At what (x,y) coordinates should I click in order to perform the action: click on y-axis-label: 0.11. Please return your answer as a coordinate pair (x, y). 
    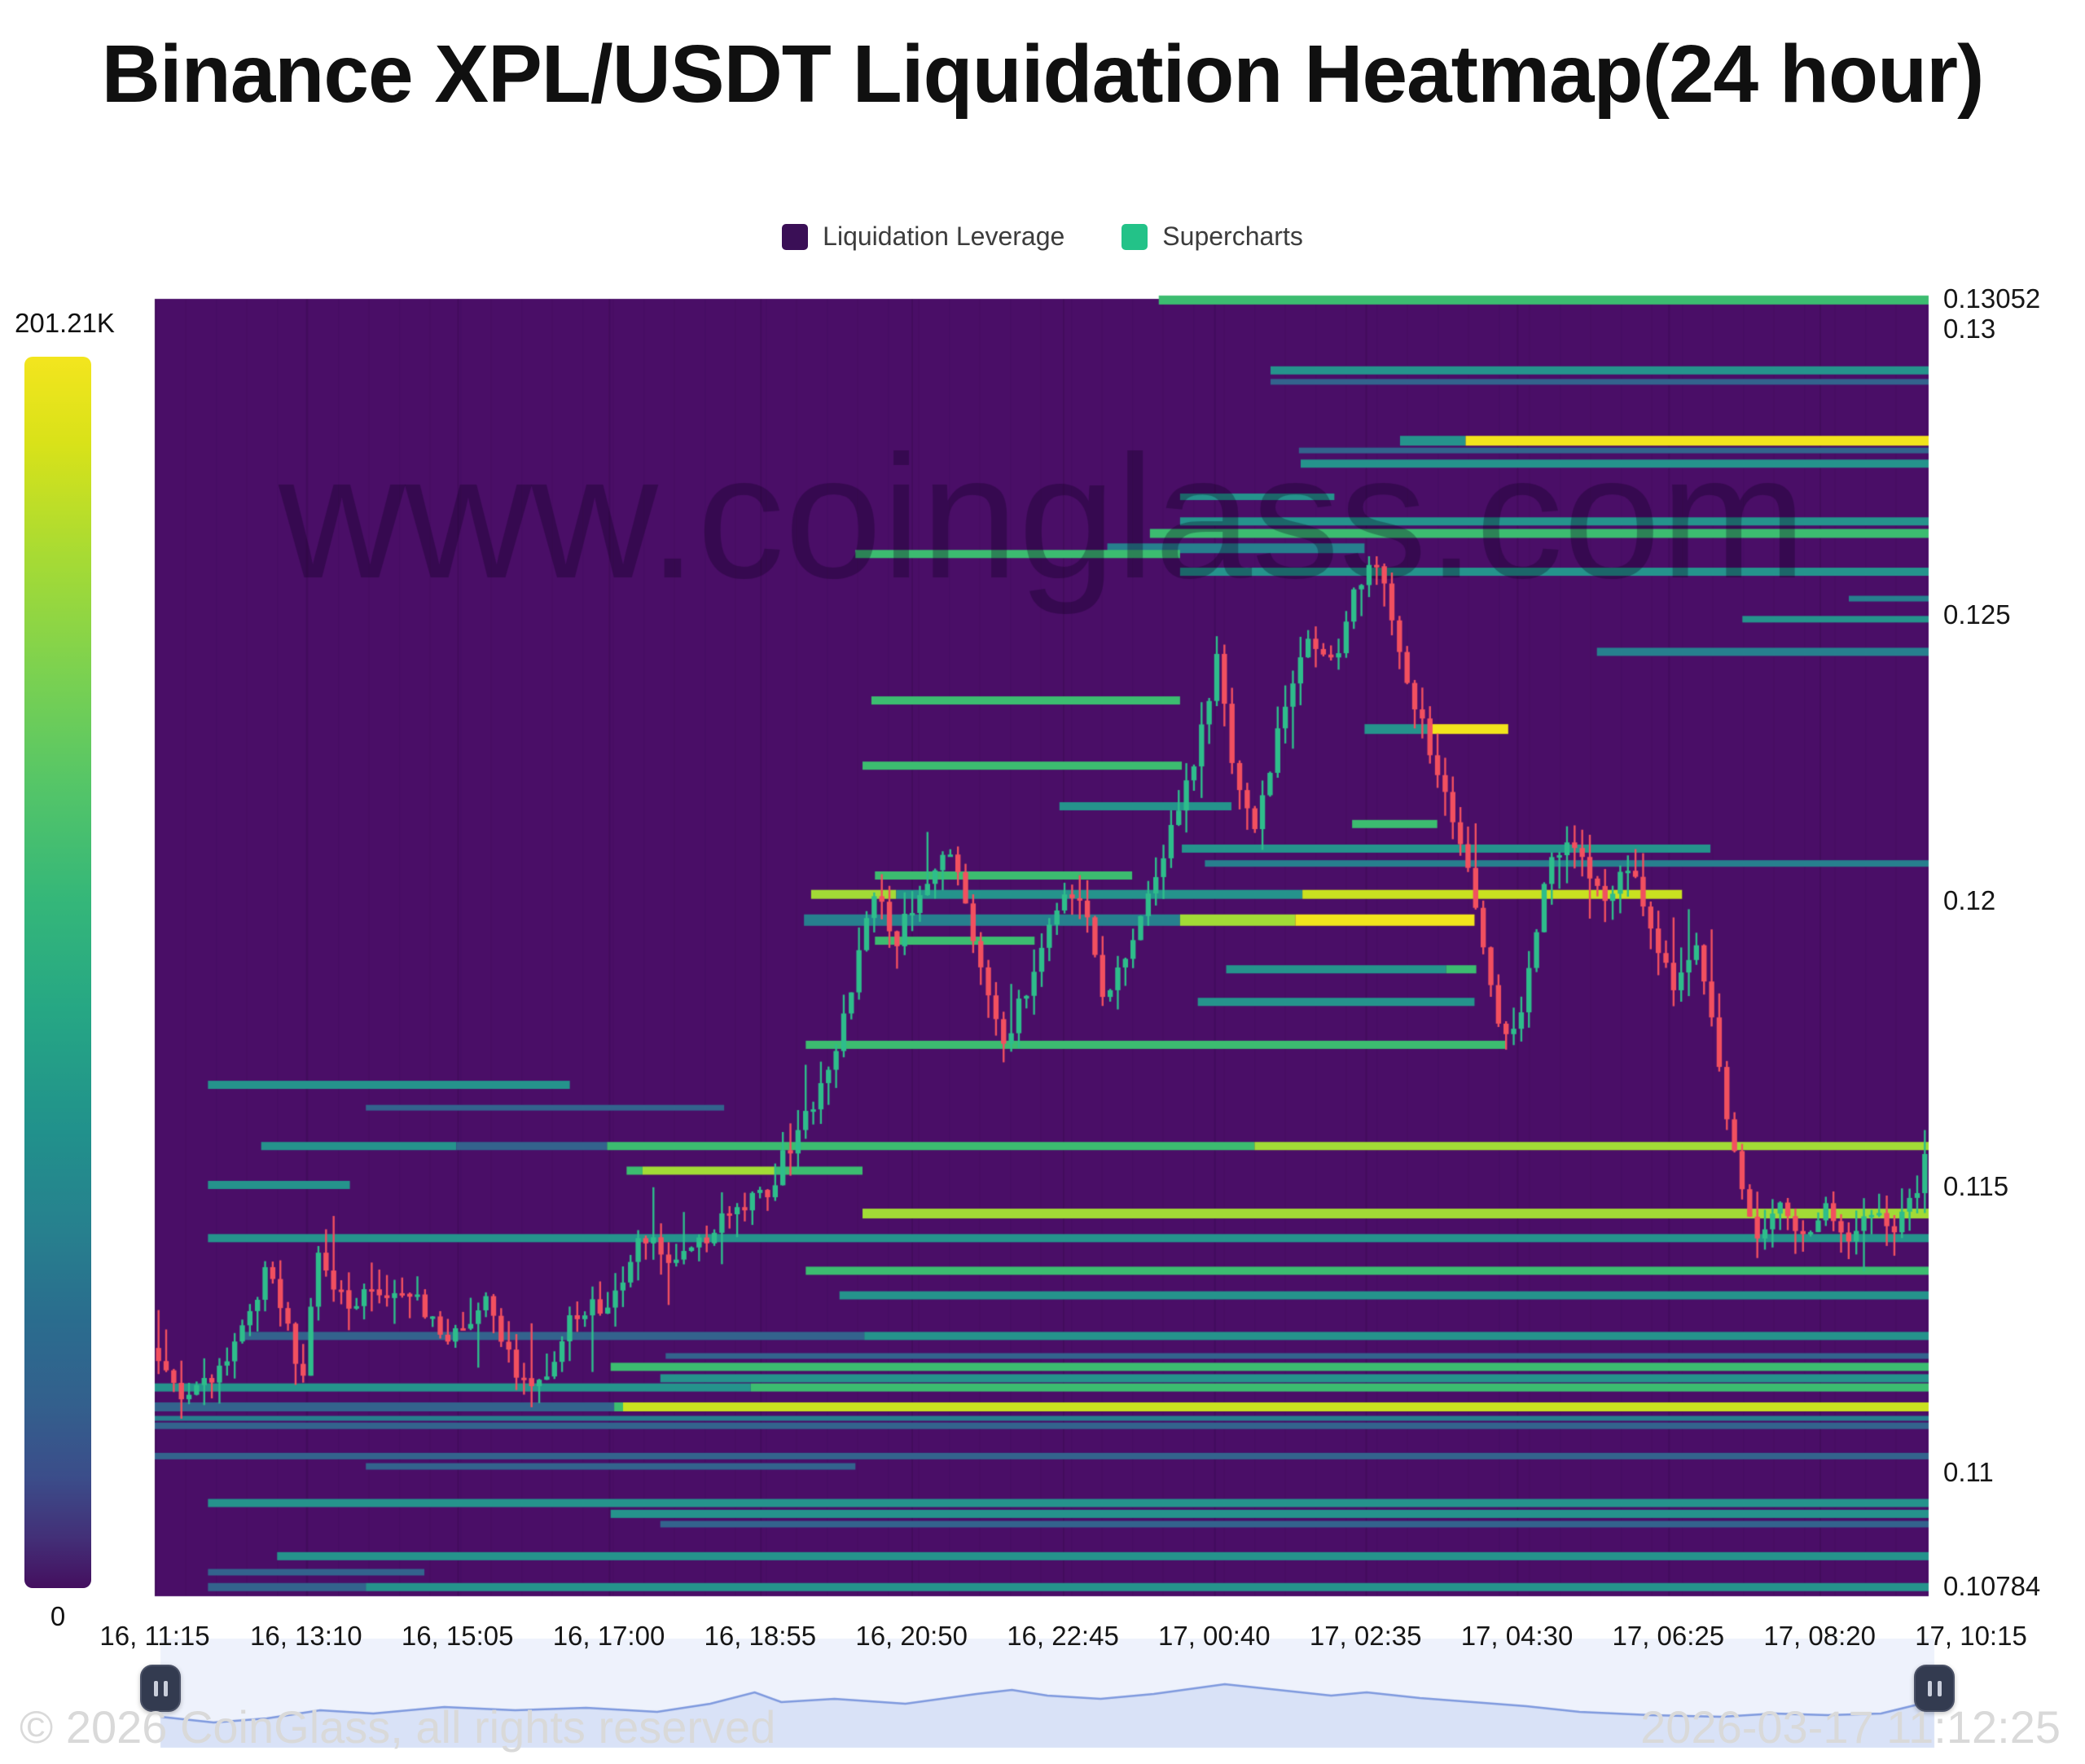
    Looking at the image, I should click on (1968, 1472).